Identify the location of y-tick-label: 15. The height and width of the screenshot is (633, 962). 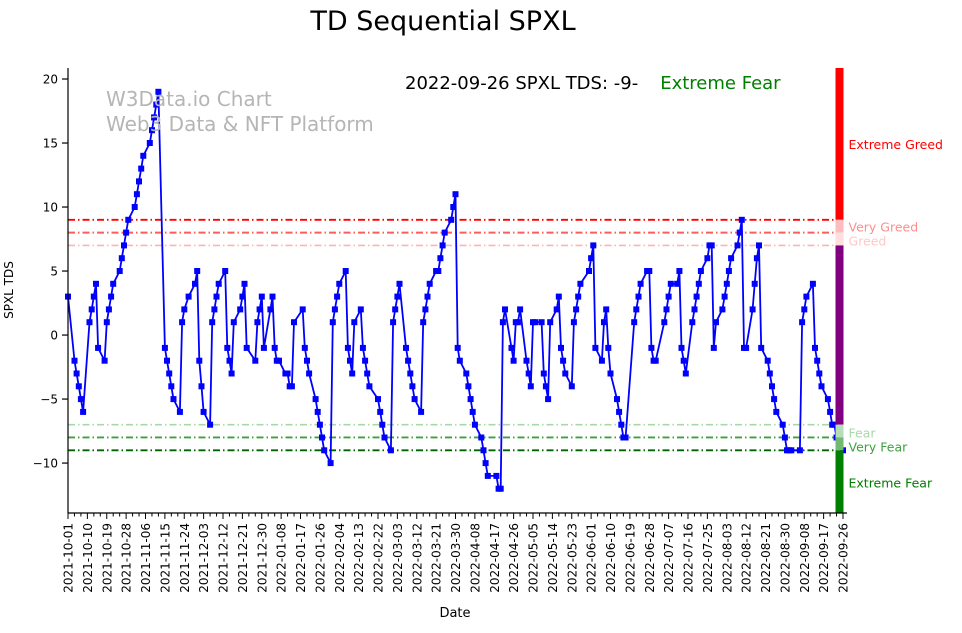
(50, 144).